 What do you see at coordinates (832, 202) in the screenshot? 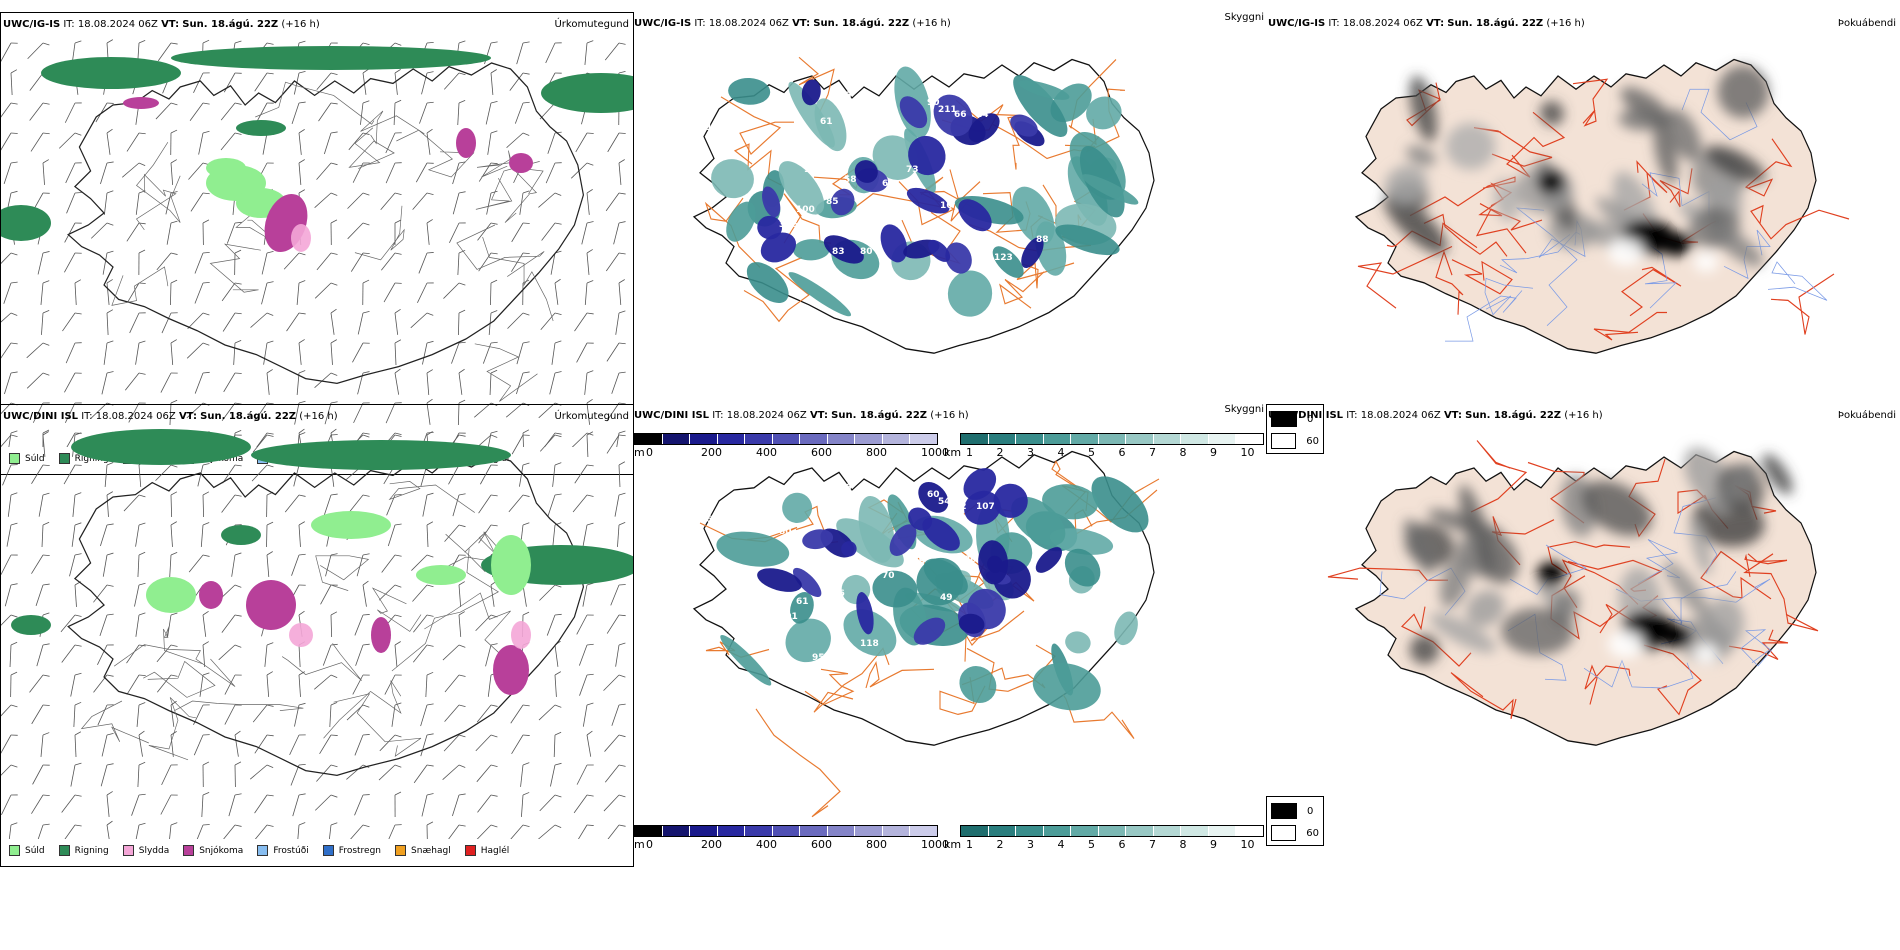
I see `visibility-value-label: 85` at bounding box center [832, 202].